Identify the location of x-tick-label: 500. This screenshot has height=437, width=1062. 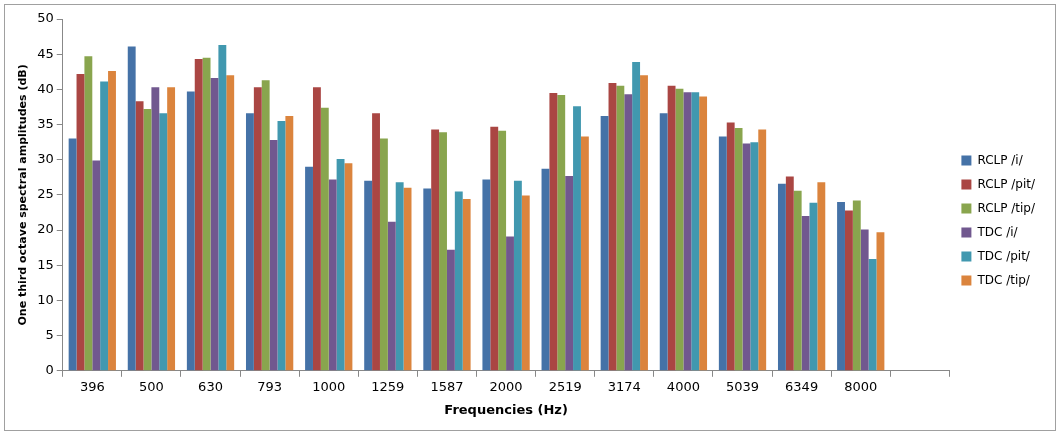
(151, 386).